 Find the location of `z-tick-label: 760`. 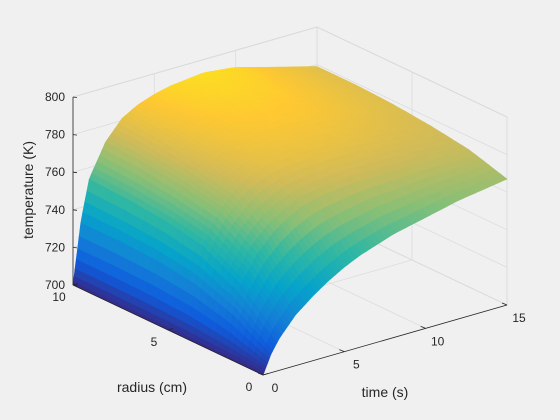

z-tick-label: 760 is located at coordinates (55, 172).